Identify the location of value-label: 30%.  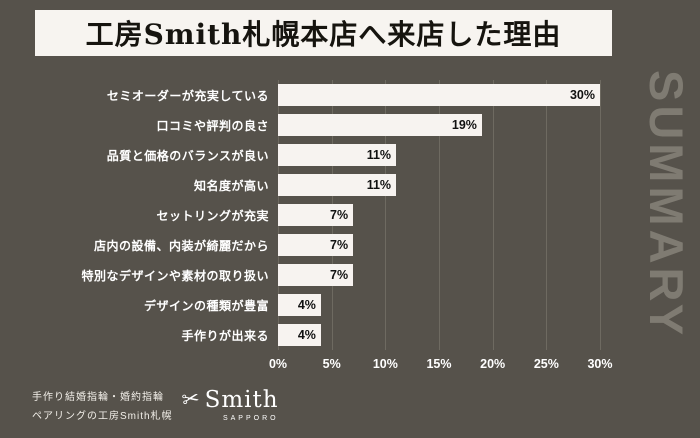
(582, 95).